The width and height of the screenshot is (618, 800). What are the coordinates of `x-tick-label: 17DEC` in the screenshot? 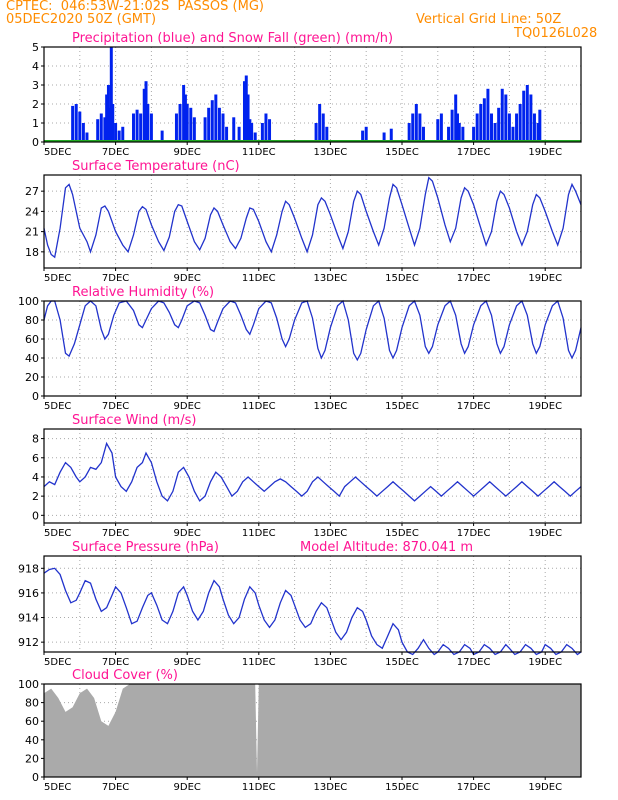 It's located at (474, 662).